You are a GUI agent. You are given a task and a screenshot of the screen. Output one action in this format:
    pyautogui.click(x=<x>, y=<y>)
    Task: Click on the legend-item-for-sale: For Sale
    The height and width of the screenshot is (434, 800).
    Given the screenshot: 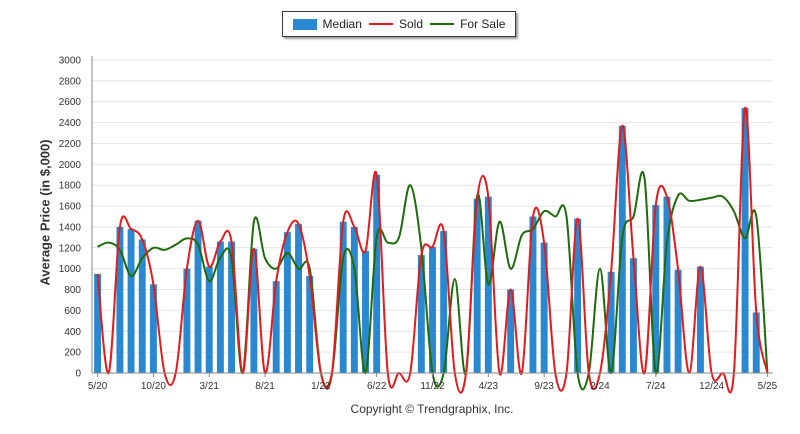 What is the action you would take?
    pyautogui.click(x=467, y=24)
    